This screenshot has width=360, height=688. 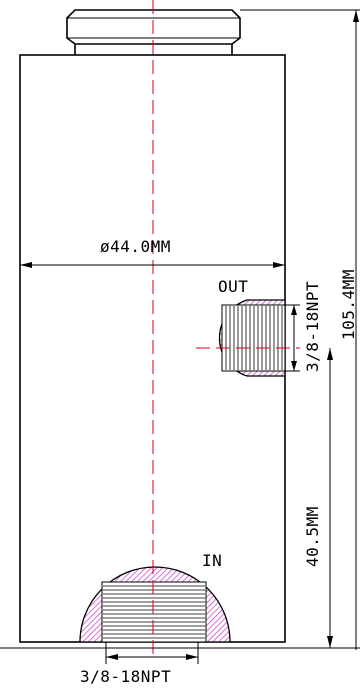 I want to click on inlet-label: IN, so click(x=212, y=560).